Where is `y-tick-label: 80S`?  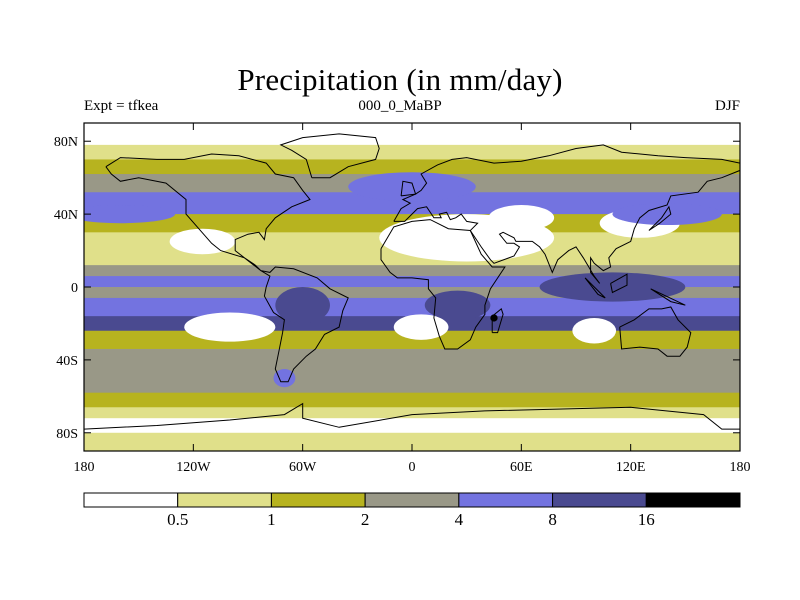 y-tick-label: 80S is located at coordinates (67, 434).